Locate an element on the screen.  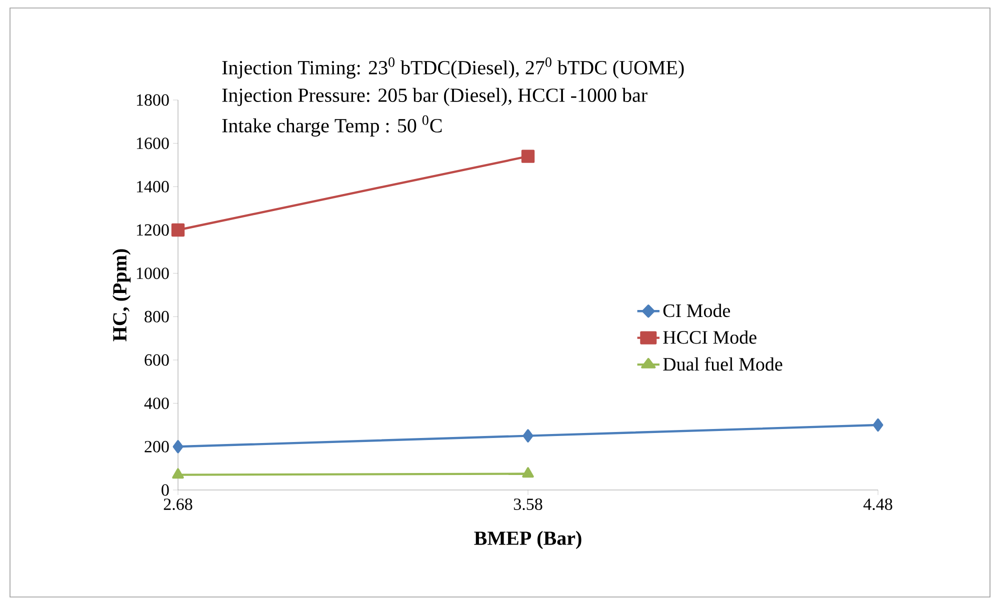
x-tick-label: 3.58 is located at coordinates (528, 504).